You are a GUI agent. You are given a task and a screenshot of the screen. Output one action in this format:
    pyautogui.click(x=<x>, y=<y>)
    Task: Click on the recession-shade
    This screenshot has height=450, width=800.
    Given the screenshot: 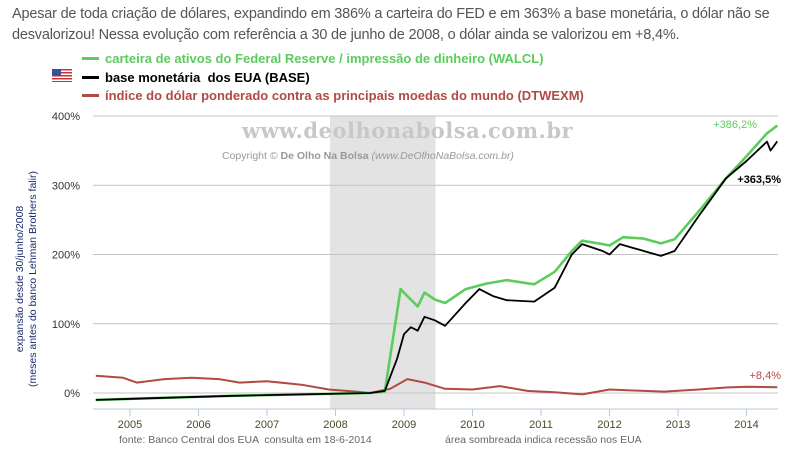 What is the action you would take?
    pyautogui.click(x=383, y=262)
    